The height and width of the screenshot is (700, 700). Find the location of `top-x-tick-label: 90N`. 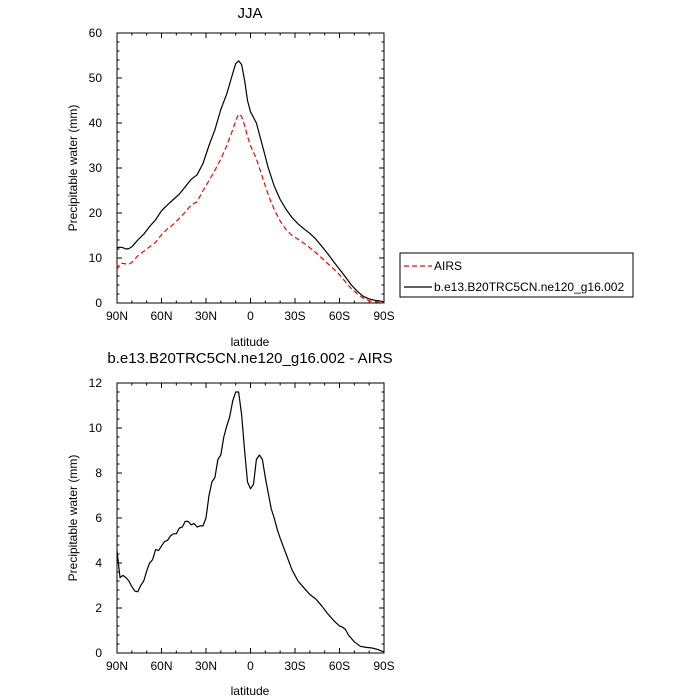

top-x-tick-label: 90N is located at coordinates (117, 316).